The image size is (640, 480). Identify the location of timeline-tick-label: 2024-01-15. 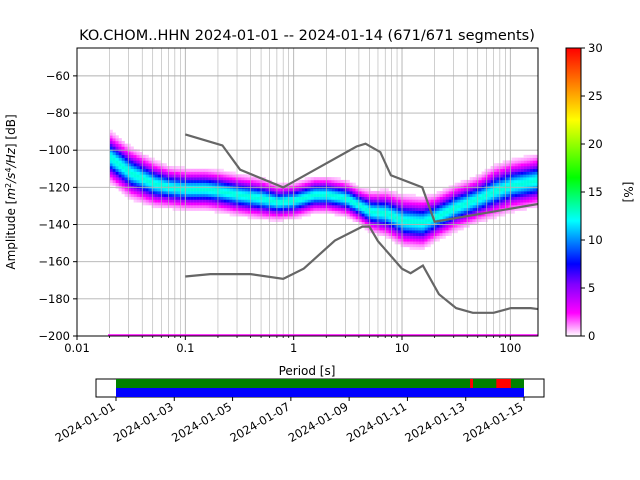
(493, 422).